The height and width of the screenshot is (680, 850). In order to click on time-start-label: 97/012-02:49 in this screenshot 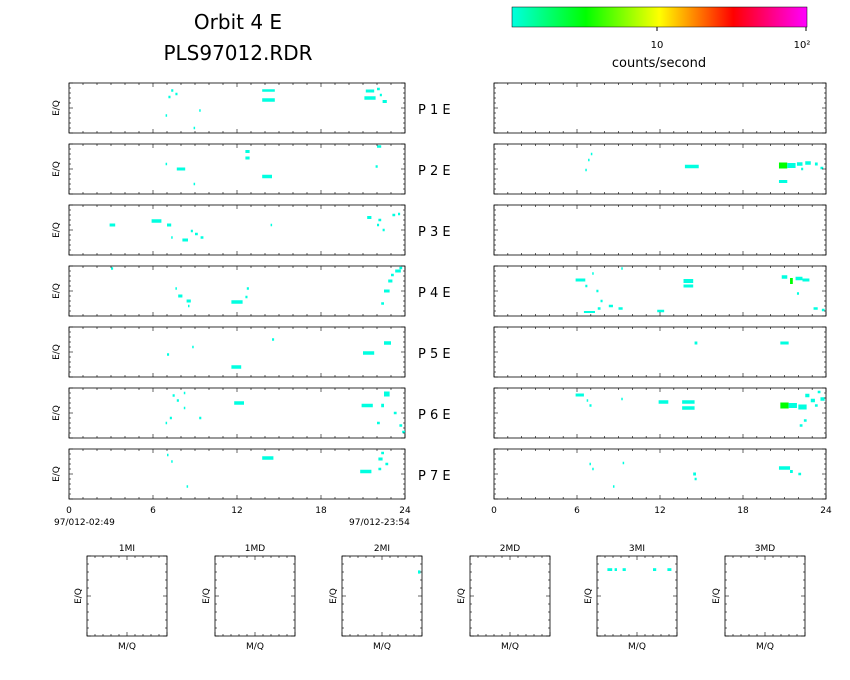, I will do `click(84, 523)`.